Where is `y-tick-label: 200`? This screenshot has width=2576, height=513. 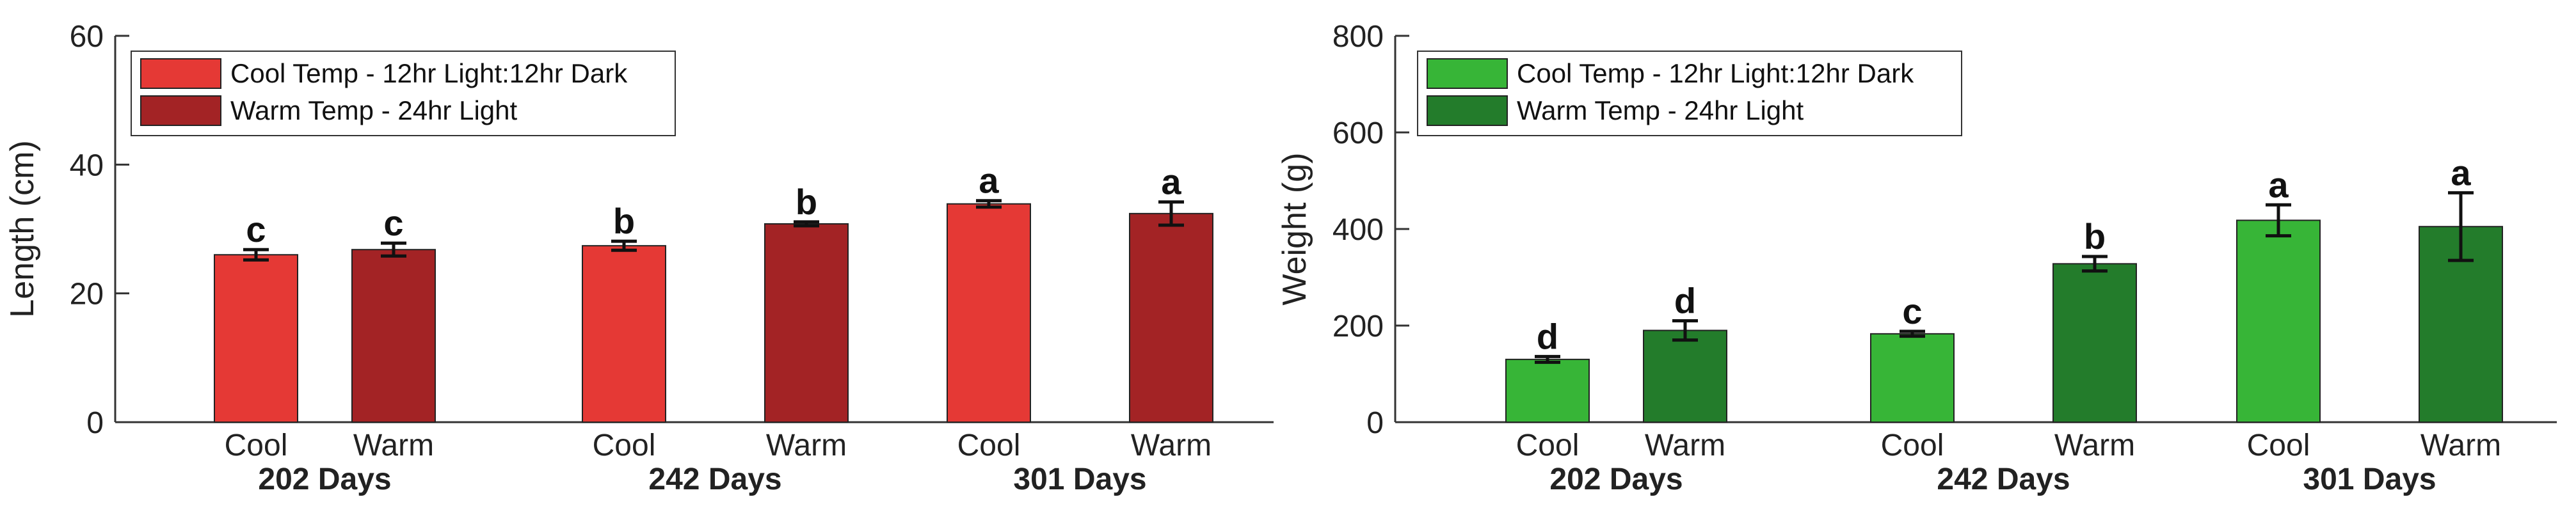 y-tick-label: 200 is located at coordinates (1358, 326).